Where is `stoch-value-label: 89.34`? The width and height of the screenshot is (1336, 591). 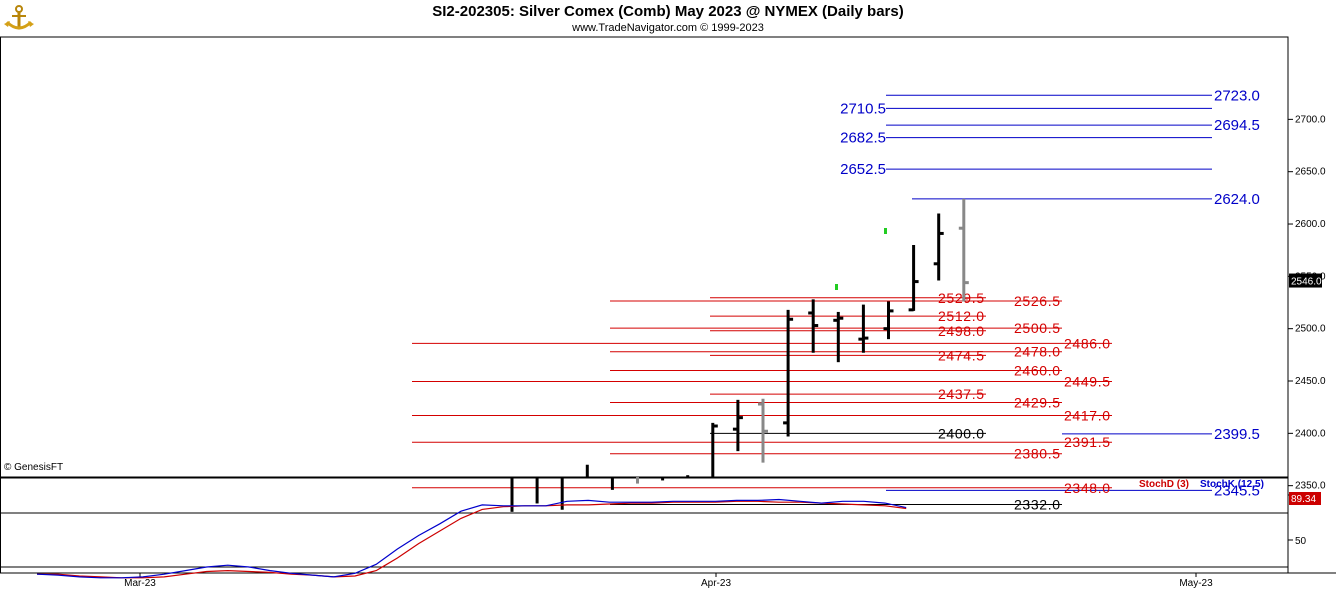 stoch-value-label: 89.34 is located at coordinates (1303, 499).